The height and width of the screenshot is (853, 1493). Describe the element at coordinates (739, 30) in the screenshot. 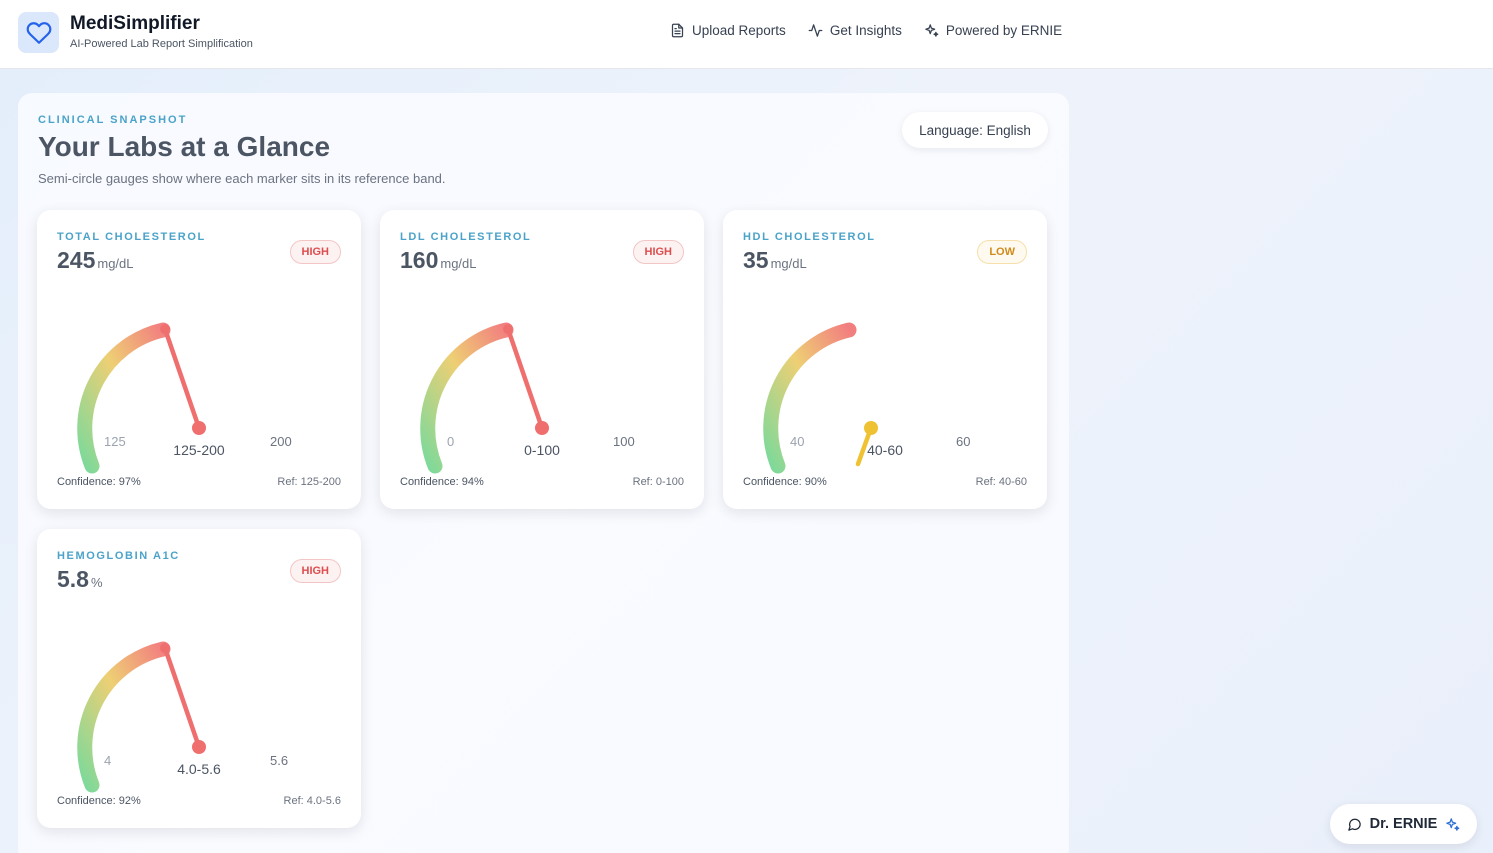

I see `nav-item-label: Upload Reports` at that location.